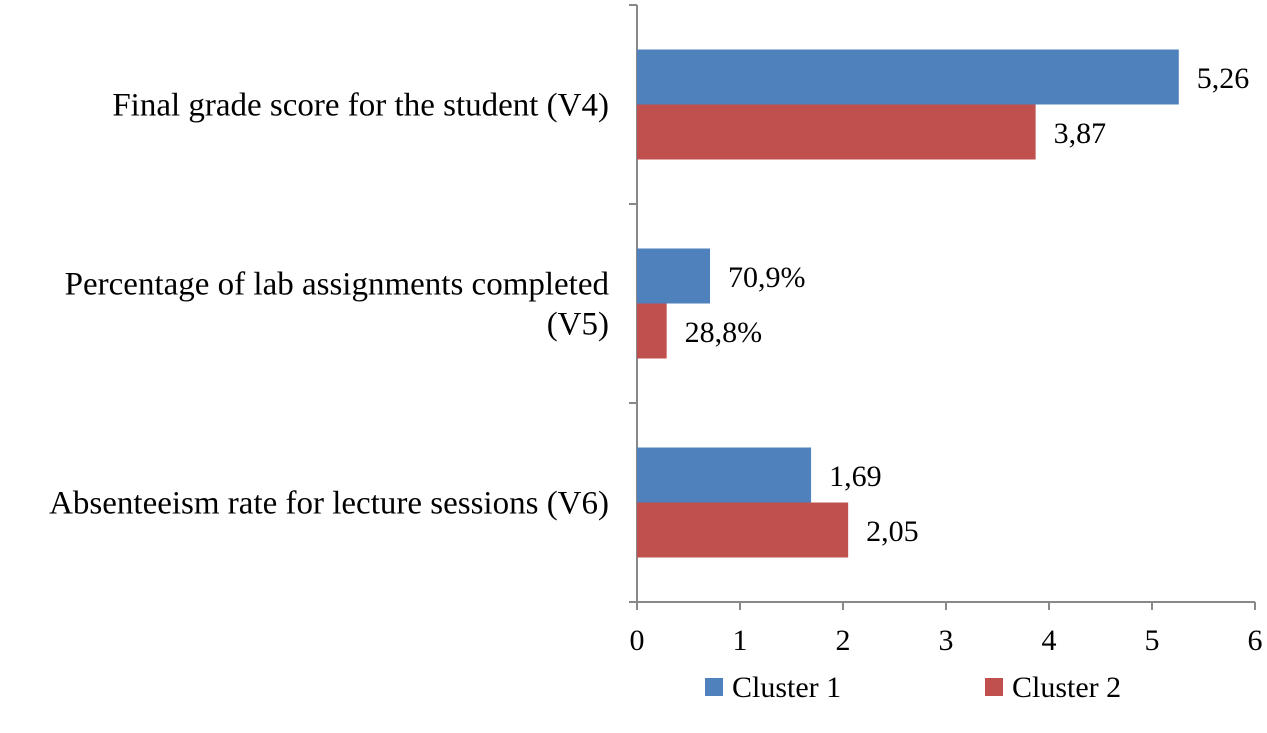 The height and width of the screenshot is (733, 1267). Describe the element at coordinates (1080, 133) in the screenshot. I see `data-label: 3,87` at that location.